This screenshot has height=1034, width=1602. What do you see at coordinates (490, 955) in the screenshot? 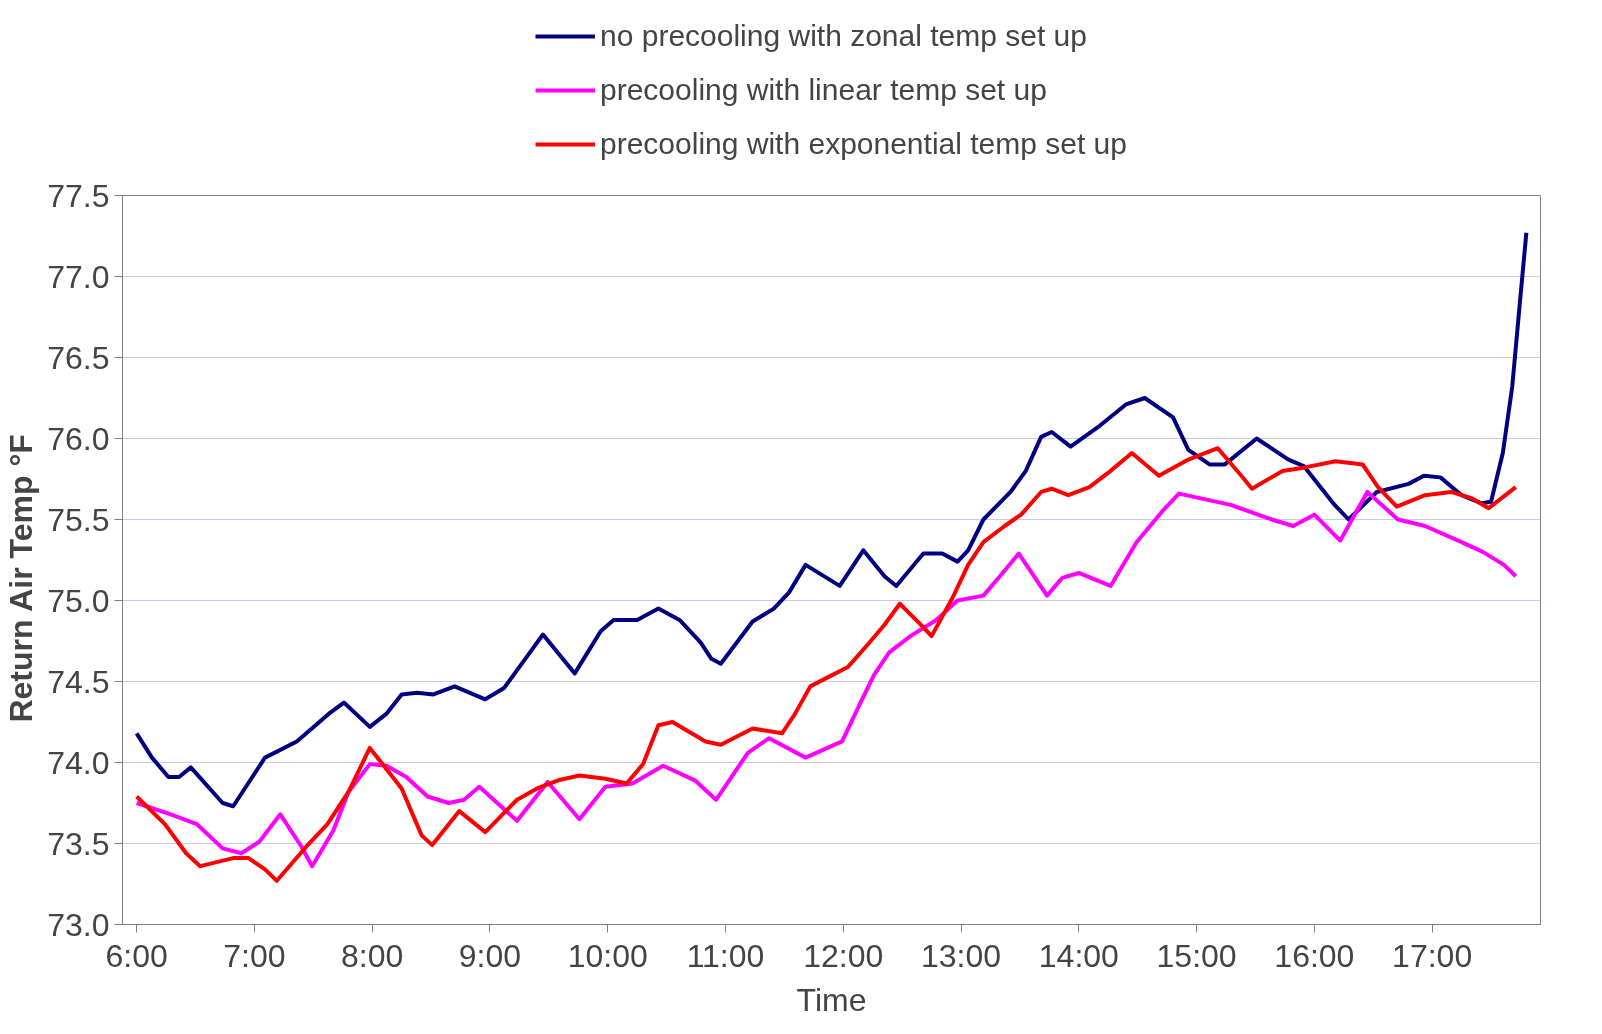
I see `x-tick-label: 9:00` at bounding box center [490, 955].